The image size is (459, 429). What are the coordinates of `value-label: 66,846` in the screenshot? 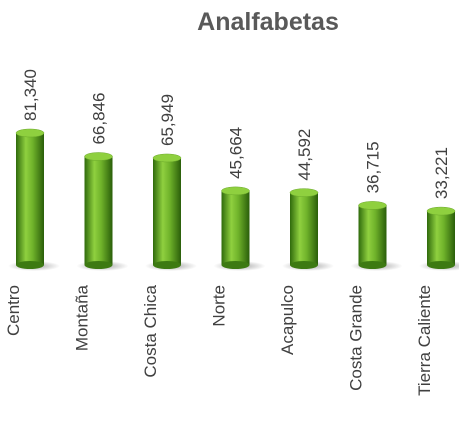 It's located at (99, 119).